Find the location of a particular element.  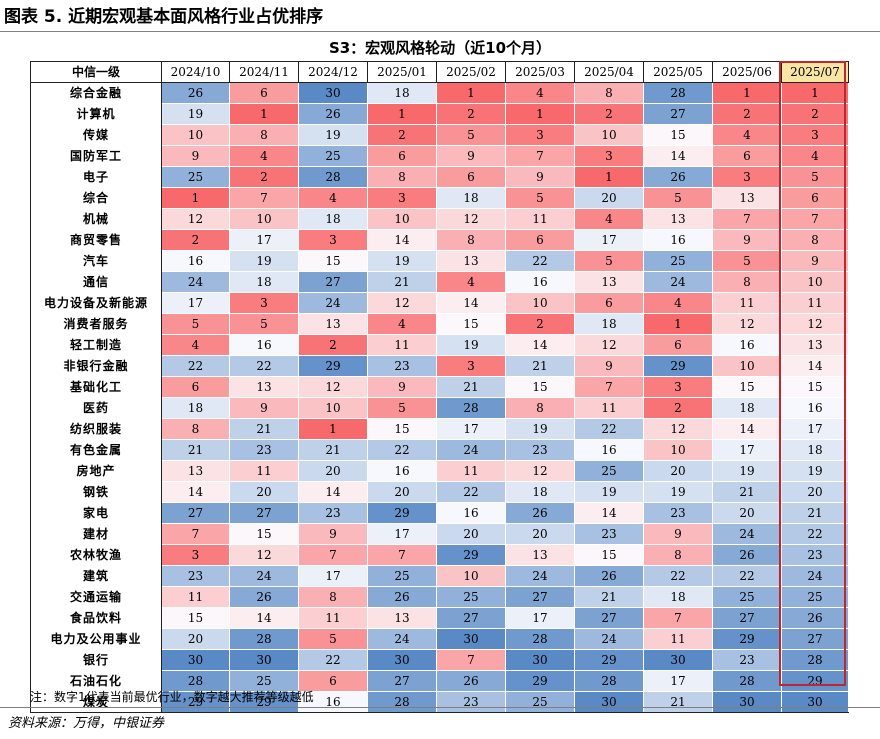

industry-label: 交通运输 is located at coordinates (96, 597).